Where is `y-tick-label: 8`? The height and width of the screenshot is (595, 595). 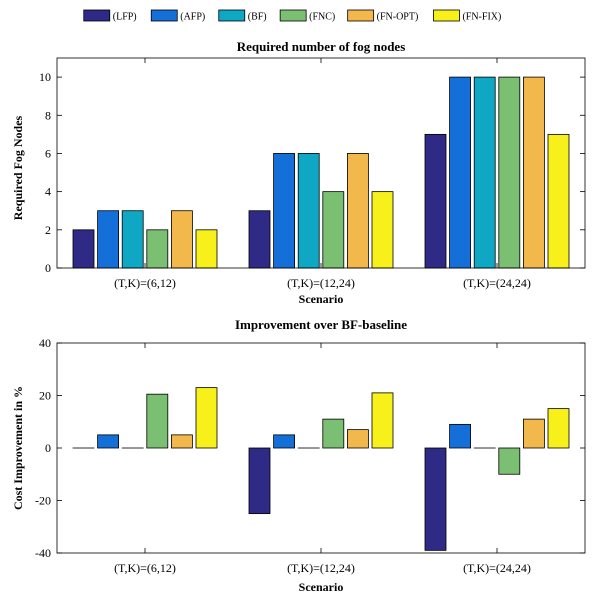 y-tick-label: 8 is located at coordinates (48, 115).